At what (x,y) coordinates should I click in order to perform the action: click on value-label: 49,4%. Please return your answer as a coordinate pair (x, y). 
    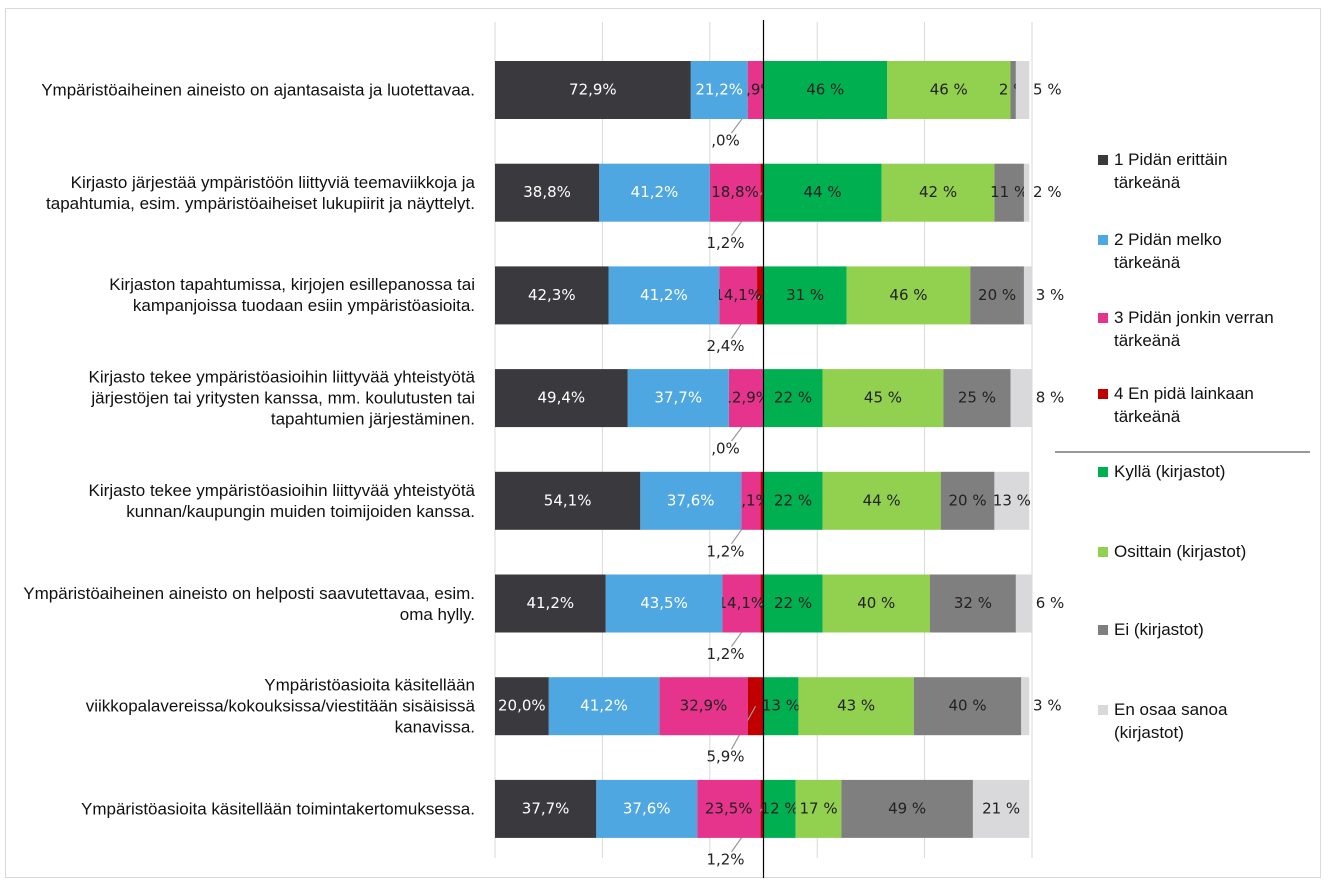
    Looking at the image, I should click on (561, 398).